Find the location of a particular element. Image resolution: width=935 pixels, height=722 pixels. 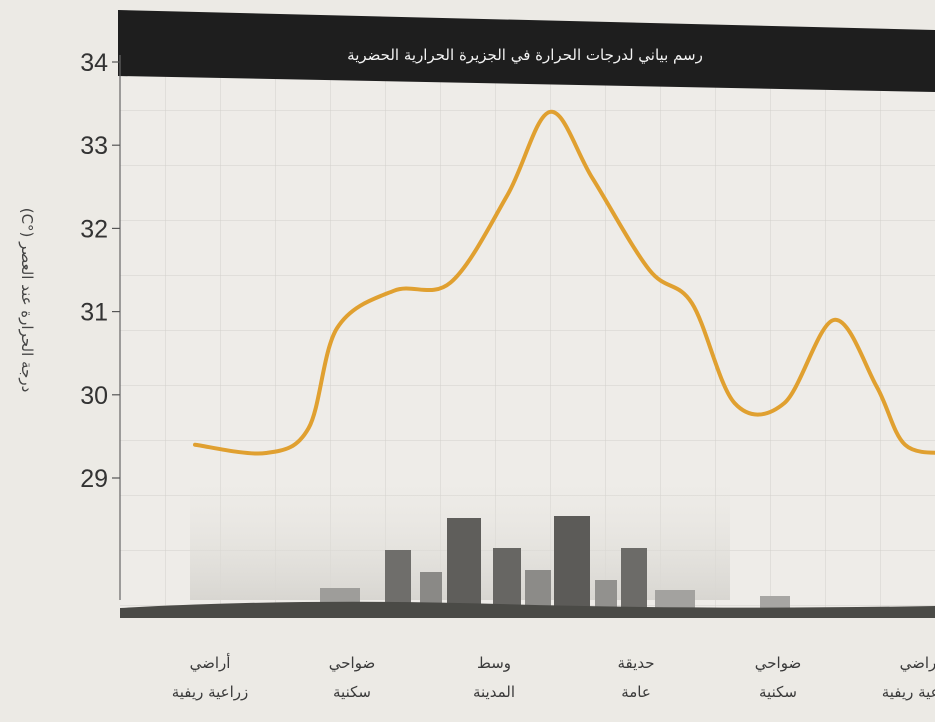

x-category-label: المدينة is located at coordinates (494, 692).